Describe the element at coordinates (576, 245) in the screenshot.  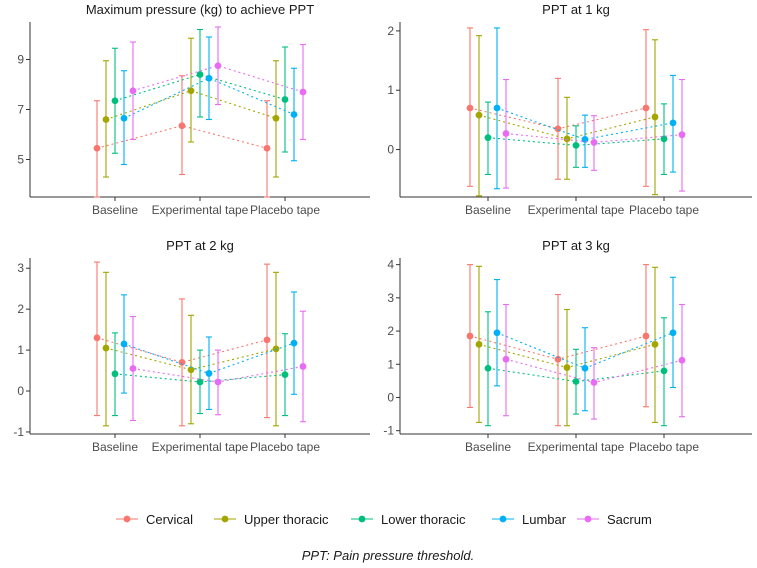
I see `panel-title: PPT at 3 kg` at that location.